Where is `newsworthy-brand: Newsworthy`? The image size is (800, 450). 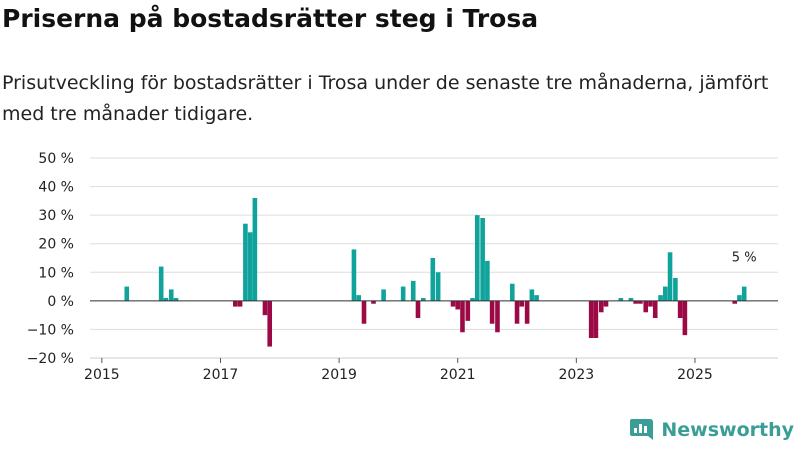
newsworthy-brand: Newsworthy is located at coordinates (711, 430).